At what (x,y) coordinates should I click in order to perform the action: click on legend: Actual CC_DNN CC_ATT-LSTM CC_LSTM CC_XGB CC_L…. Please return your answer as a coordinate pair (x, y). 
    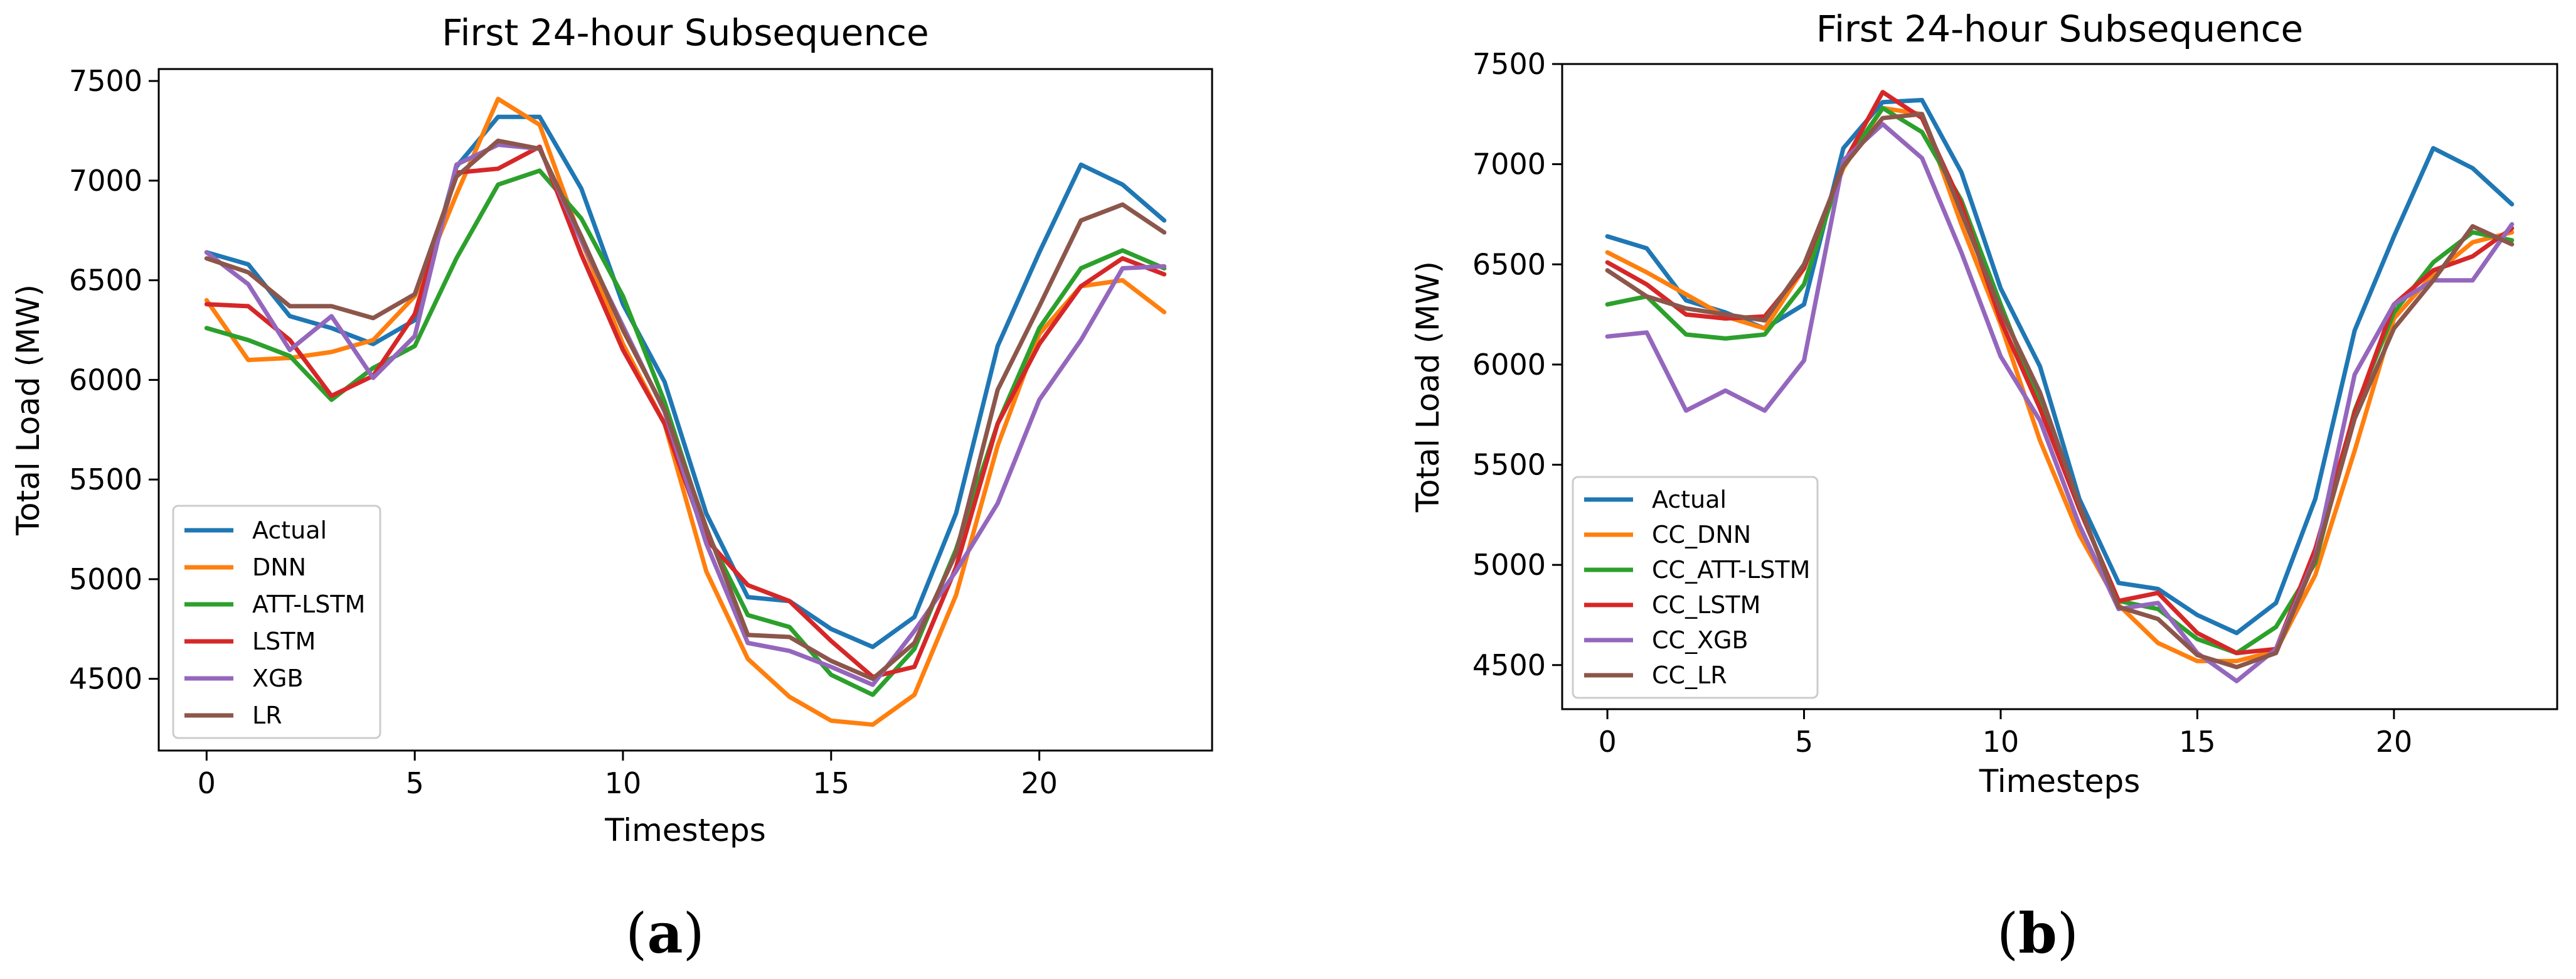
    Looking at the image, I should click on (1695, 587).